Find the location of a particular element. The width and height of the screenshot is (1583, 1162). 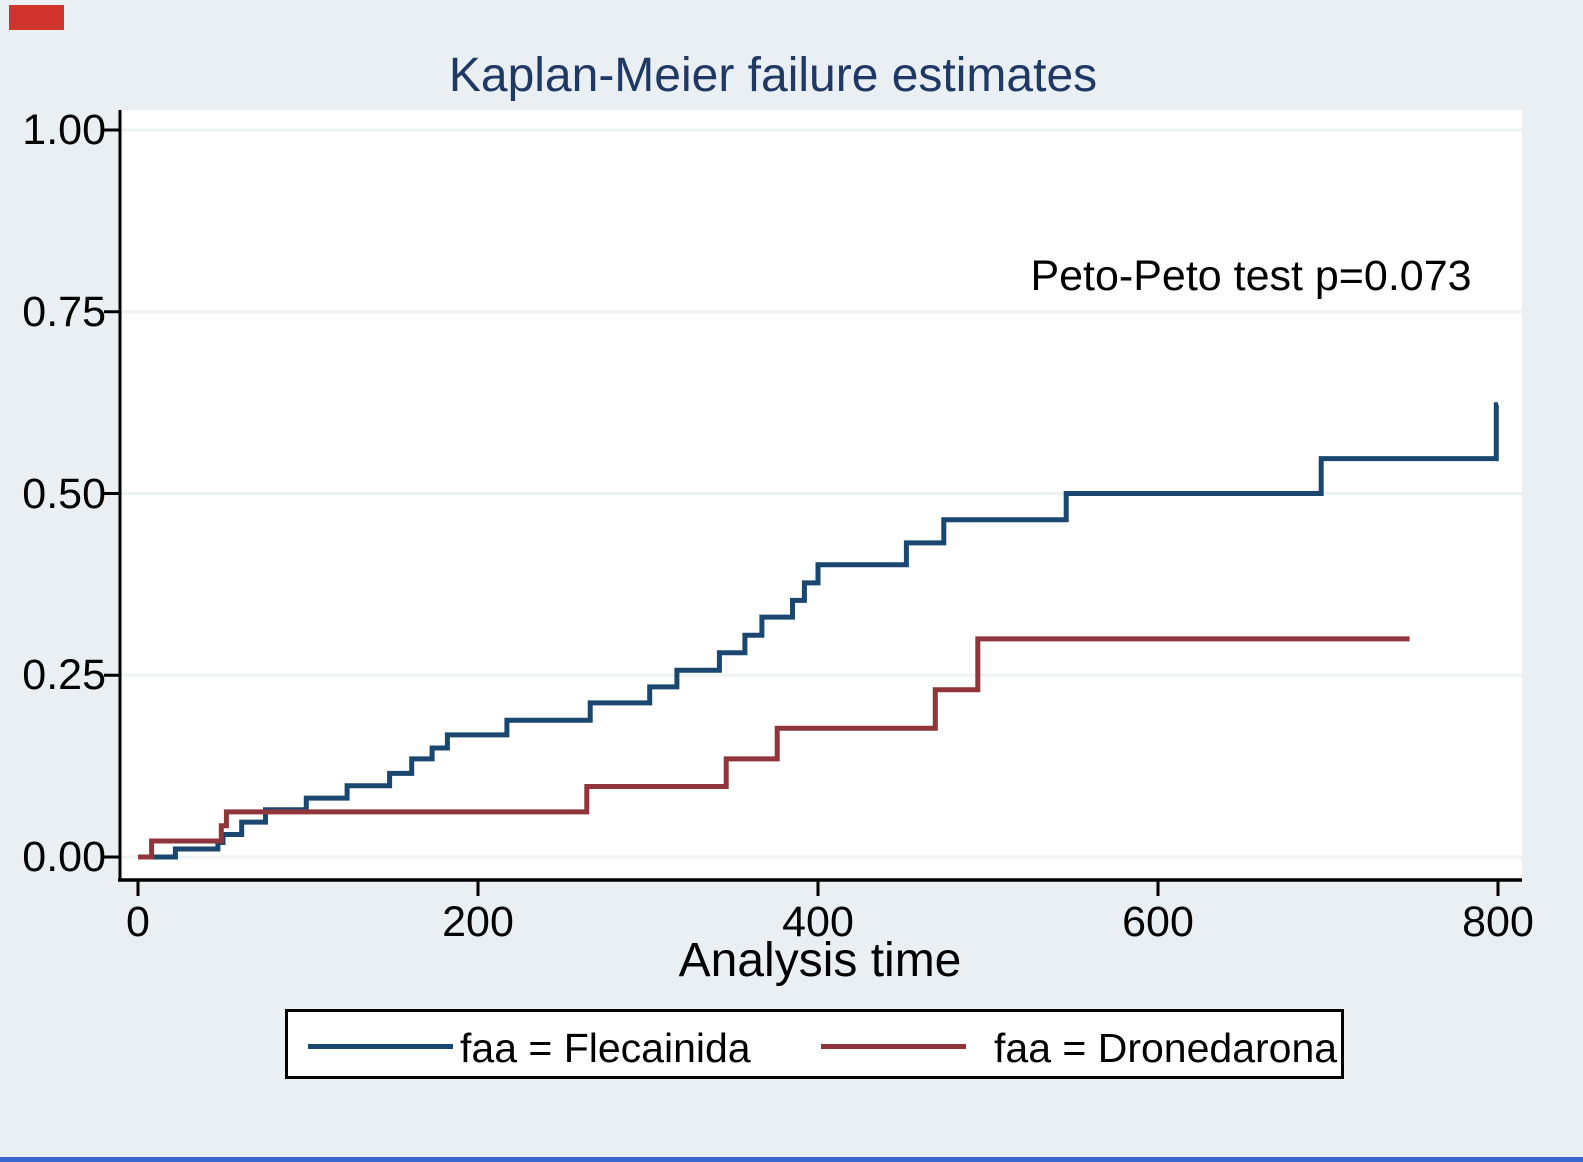

x-tick-label: 400 is located at coordinates (818, 922).